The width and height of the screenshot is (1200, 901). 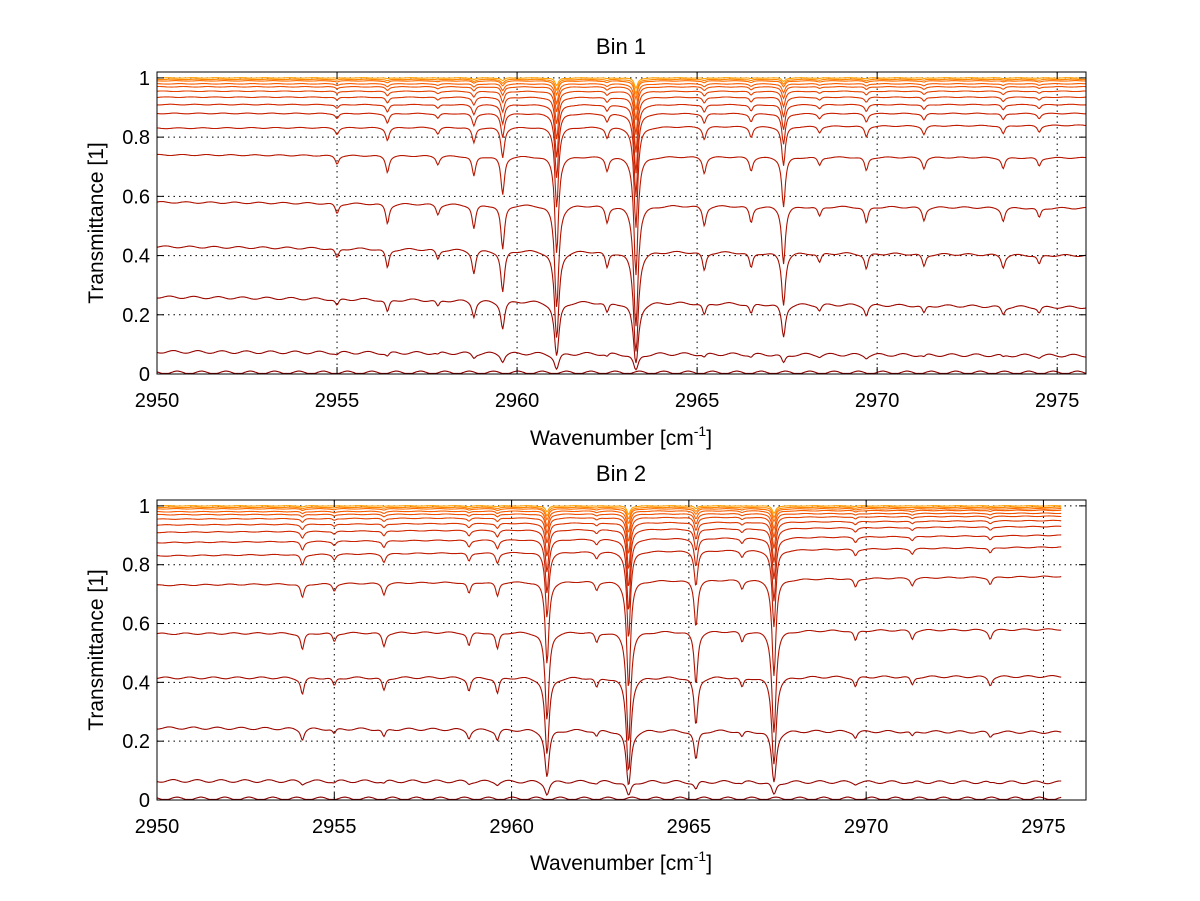 What do you see at coordinates (621, 473) in the screenshot?
I see `chart-title: Bin 2` at bounding box center [621, 473].